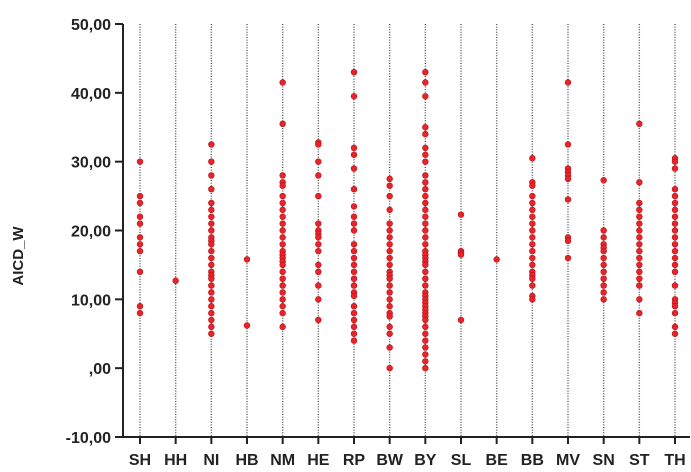 This screenshot has height=472, width=691. I want to click on x-tick-label-hh: HH, so click(175, 460).